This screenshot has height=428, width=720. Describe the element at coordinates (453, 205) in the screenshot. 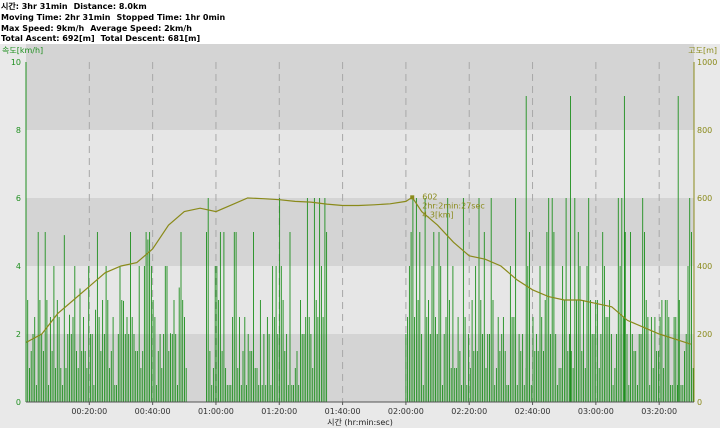

I see `annotation-time: 2hr:2min:27sec` at that location.